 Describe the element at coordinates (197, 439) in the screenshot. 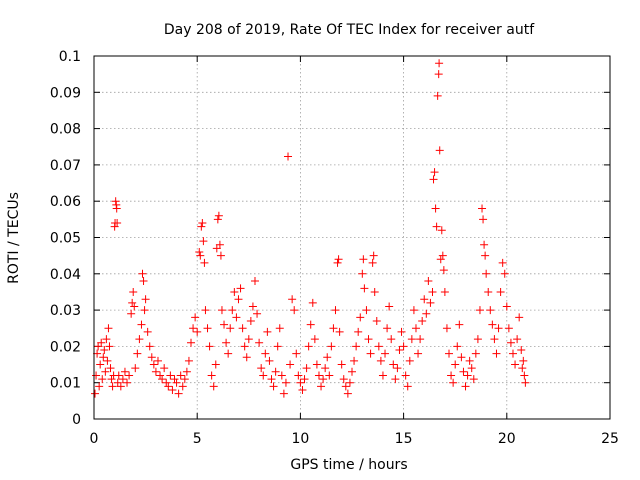

I see `x-tick-label: 5` at that location.